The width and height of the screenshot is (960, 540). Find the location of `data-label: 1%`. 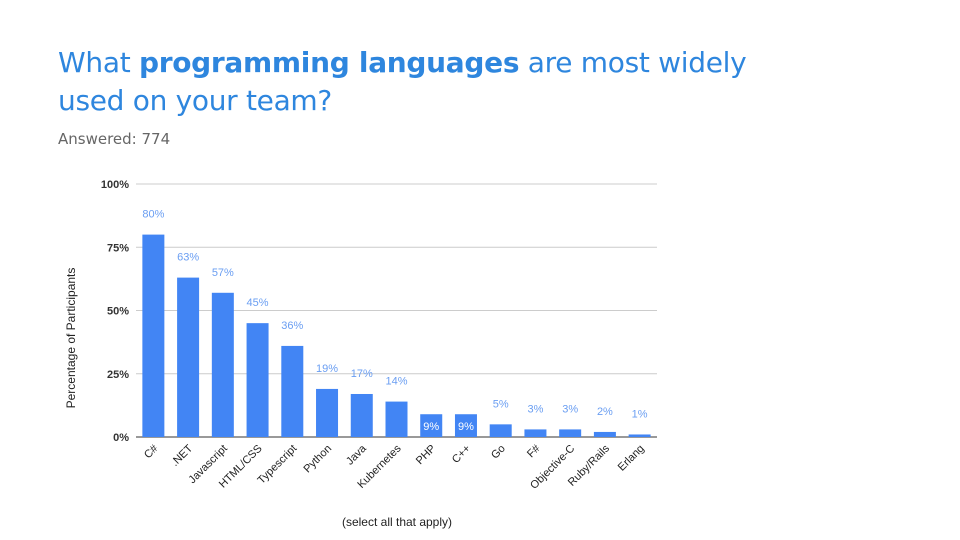

data-label: 1% is located at coordinates (640, 414).